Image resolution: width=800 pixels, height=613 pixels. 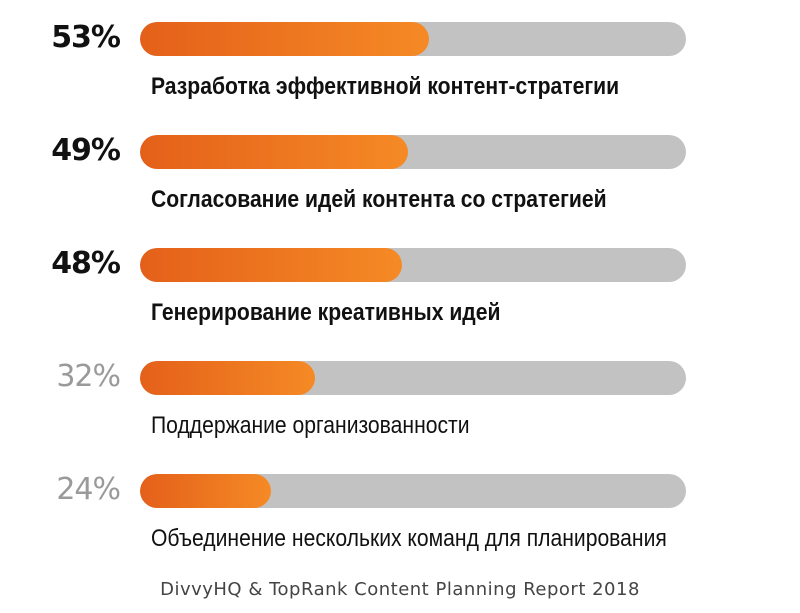 I want to click on bar-category-label: Разработка эффективной контент-стратегии, so click(x=385, y=86).